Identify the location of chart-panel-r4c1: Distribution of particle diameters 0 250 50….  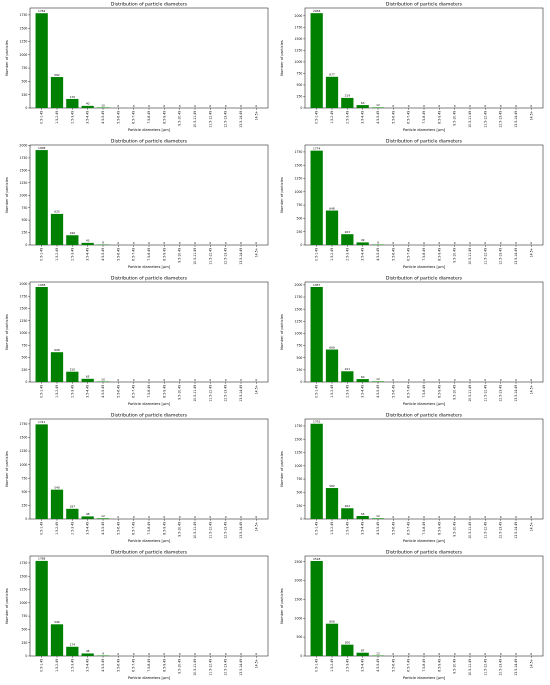
(137, 479).